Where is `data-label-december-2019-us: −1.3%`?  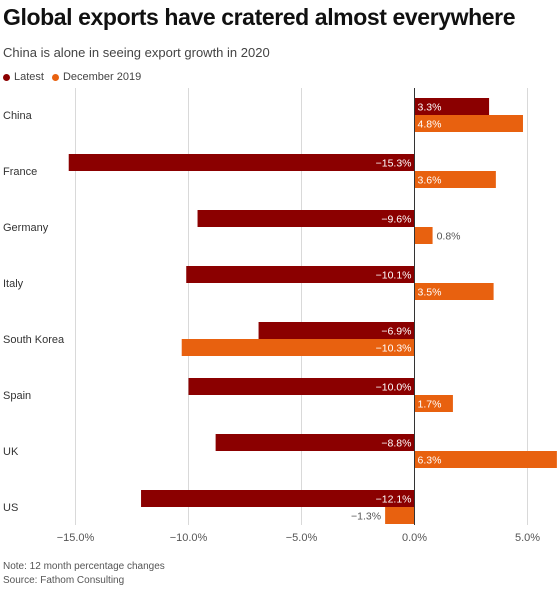 data-label-december-2019-us: −1.3% is located at coordinates (366, 517).